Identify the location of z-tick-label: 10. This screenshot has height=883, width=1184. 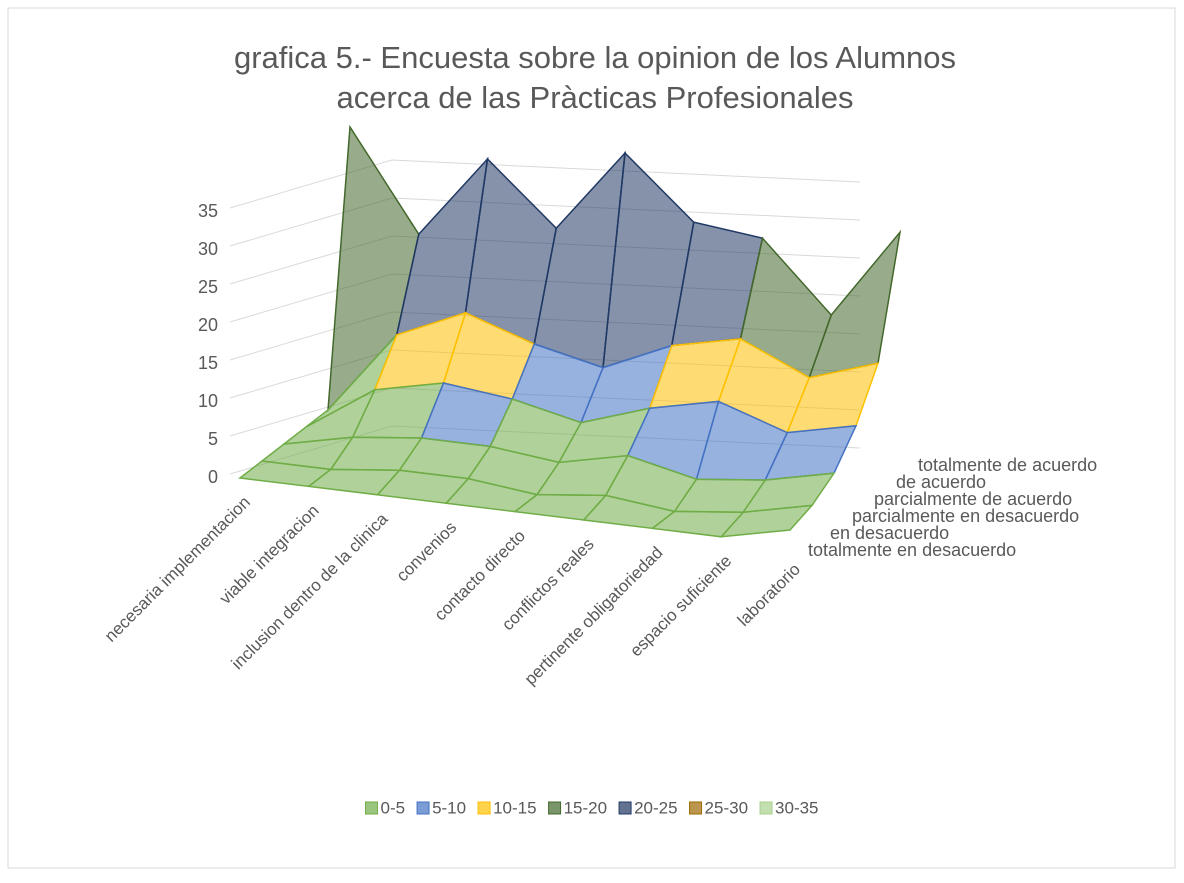
(208, 401).